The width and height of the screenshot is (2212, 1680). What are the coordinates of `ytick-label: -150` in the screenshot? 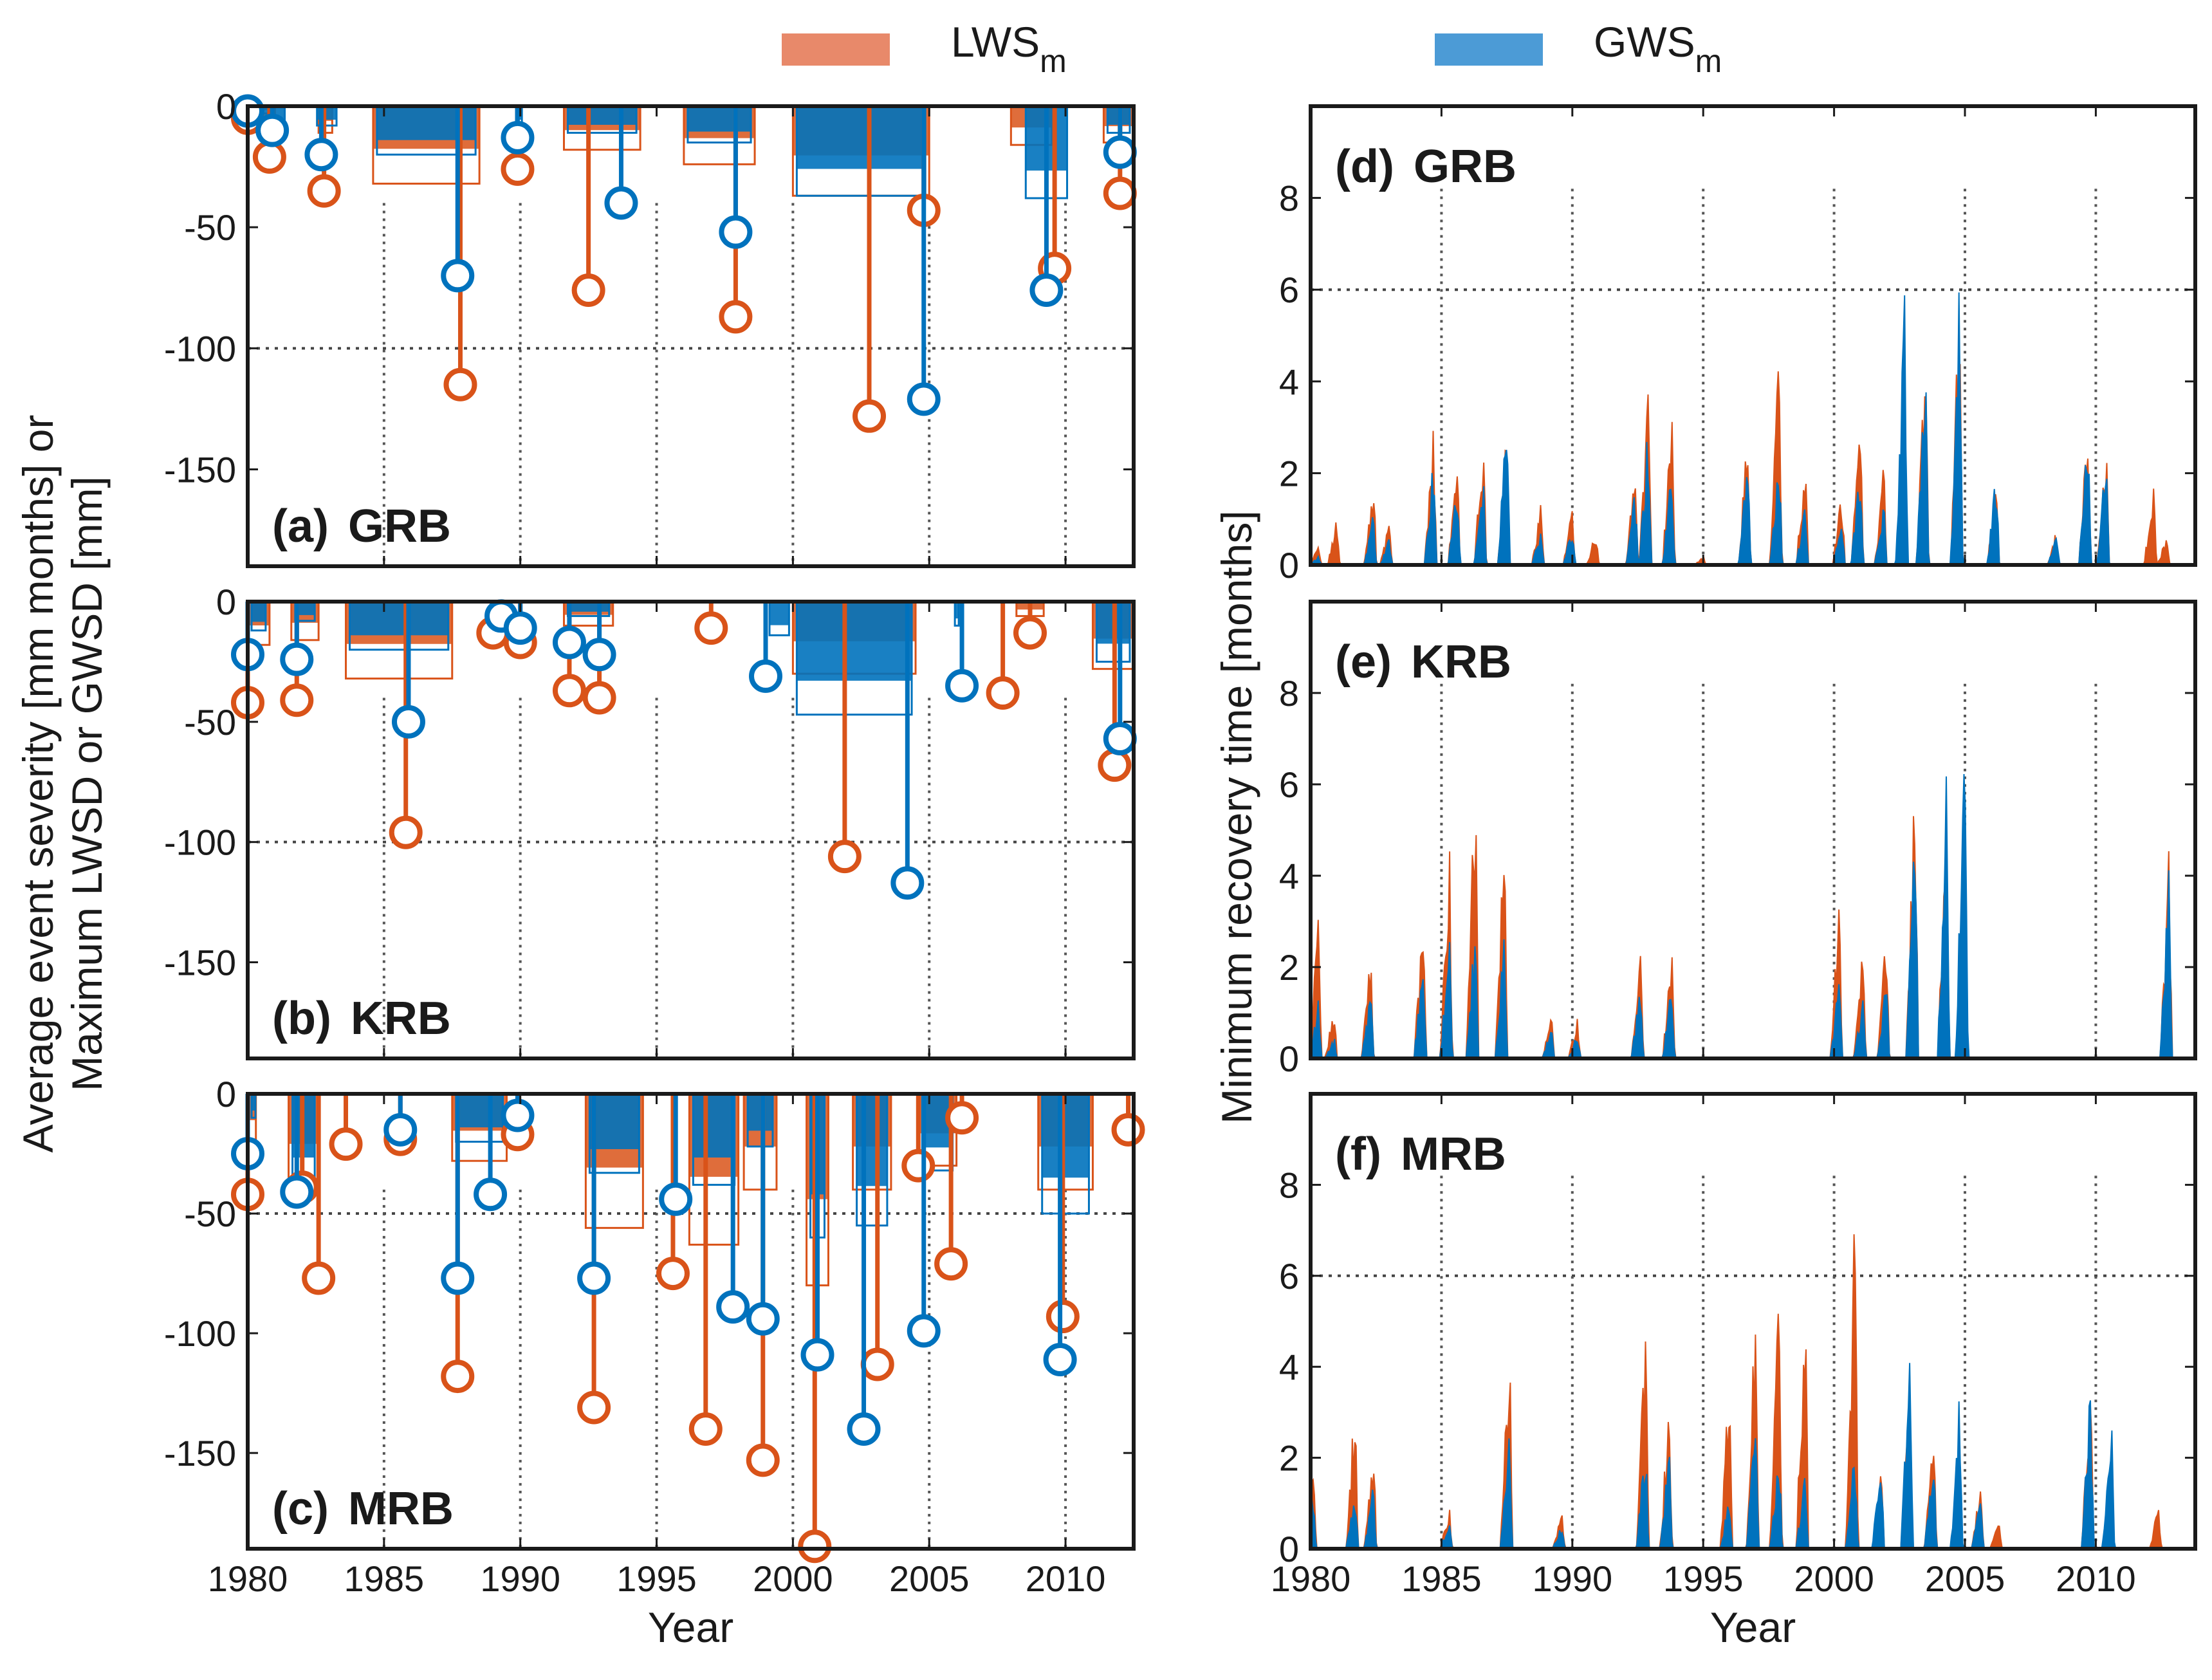 It's located at (200, 1453).